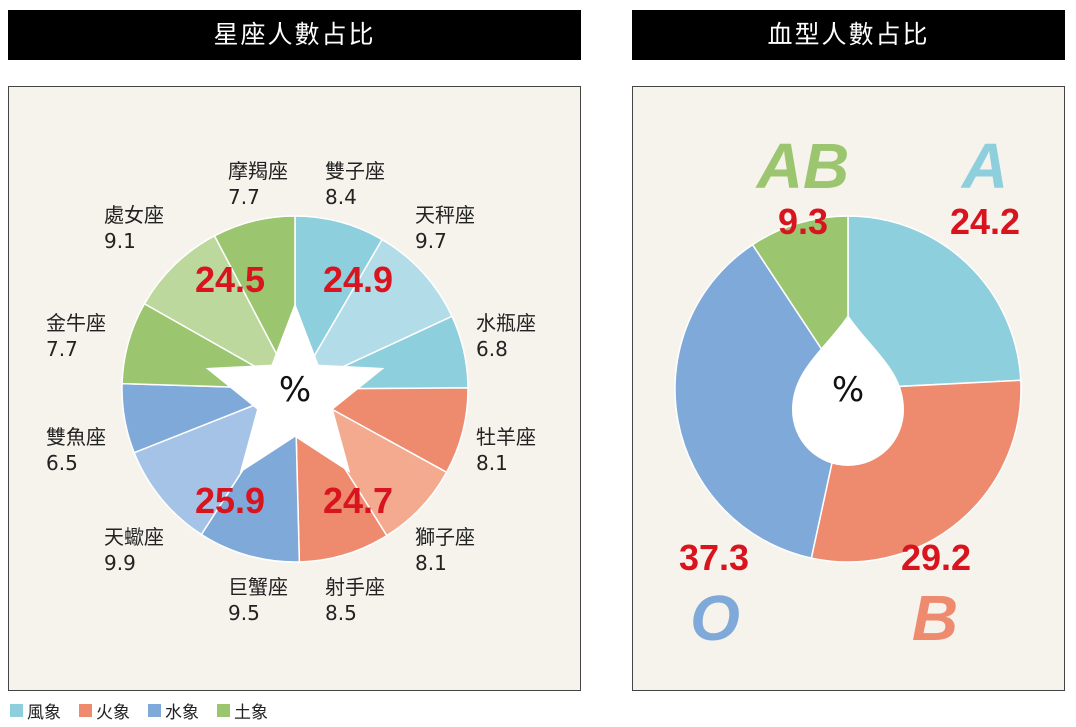 Image resolution: width=1076 pixels, height=727 pixels. I want to click on blood-type-letter-o: O, so click(715, 618).